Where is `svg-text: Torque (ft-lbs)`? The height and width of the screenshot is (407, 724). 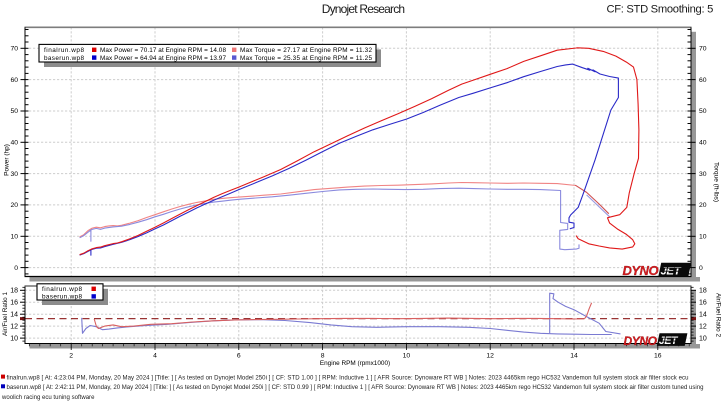 svg-text: Torque (ft-lbs) is located at coordinates (716, 182).